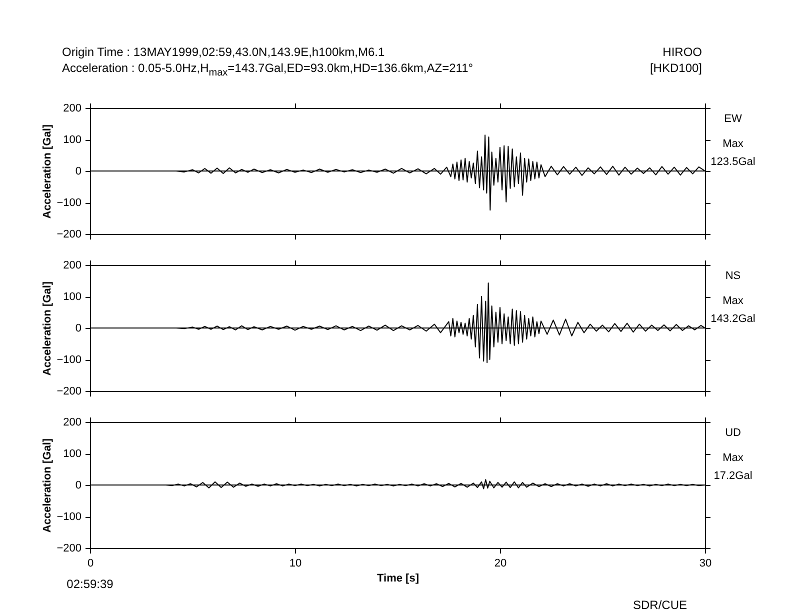  What do you see at coordinates (705, 564) in the screenshot?
I see `x-tick-label: 30` at bounding box center [705, 564].